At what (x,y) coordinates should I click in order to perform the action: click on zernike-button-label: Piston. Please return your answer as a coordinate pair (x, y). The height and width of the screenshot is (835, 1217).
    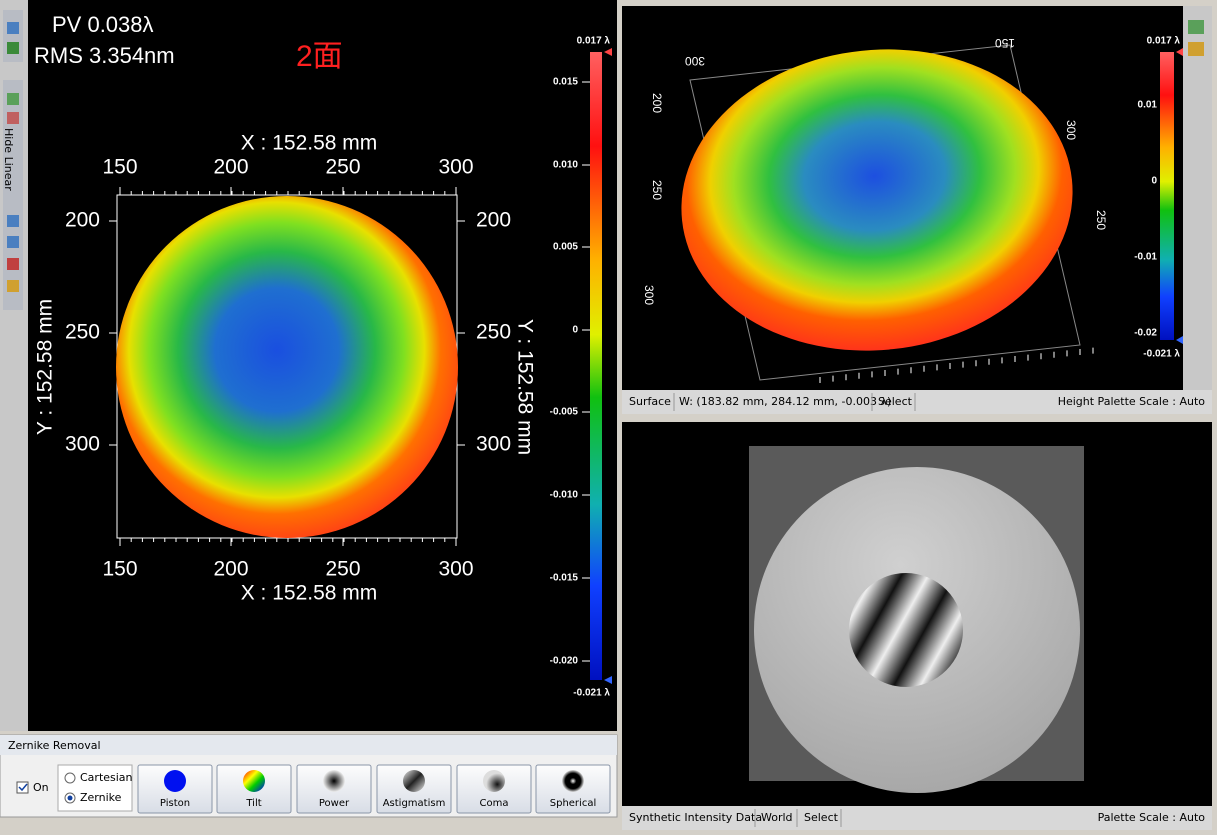
    Looking at the image, I should click on (175, 803).